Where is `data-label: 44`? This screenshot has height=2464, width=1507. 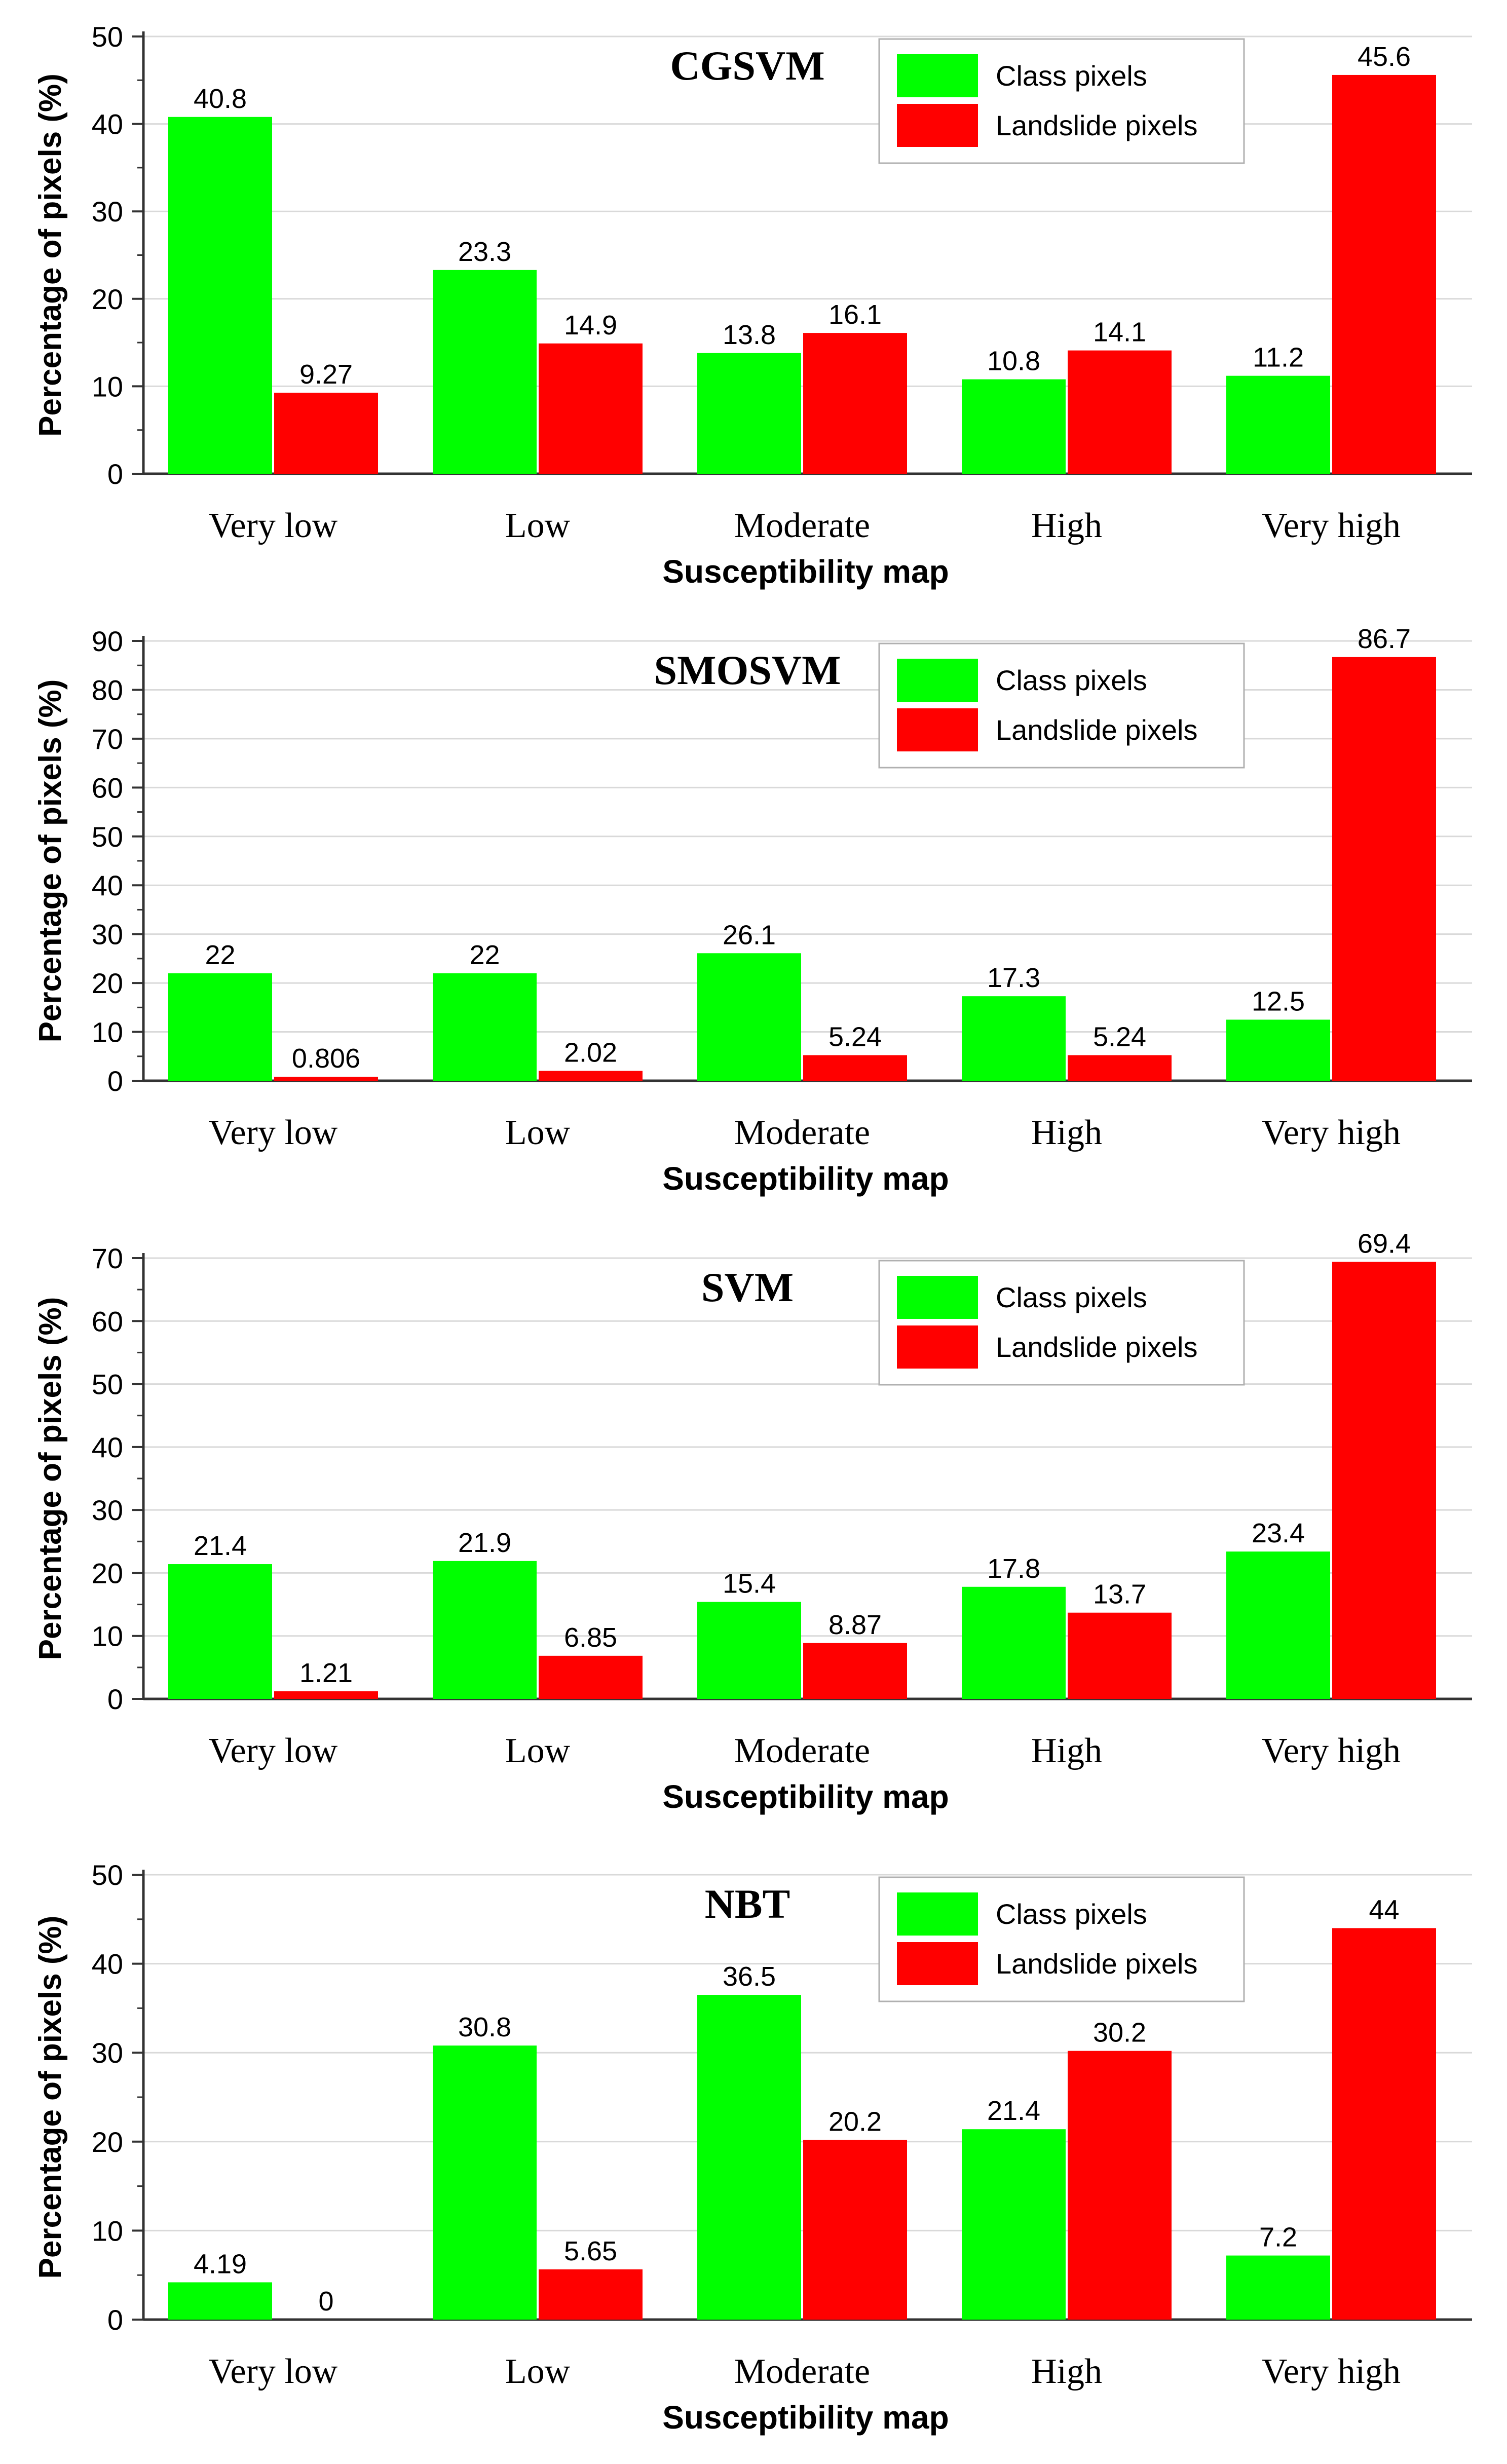 data-label: 44 is located at coordinates (1384, 1909).